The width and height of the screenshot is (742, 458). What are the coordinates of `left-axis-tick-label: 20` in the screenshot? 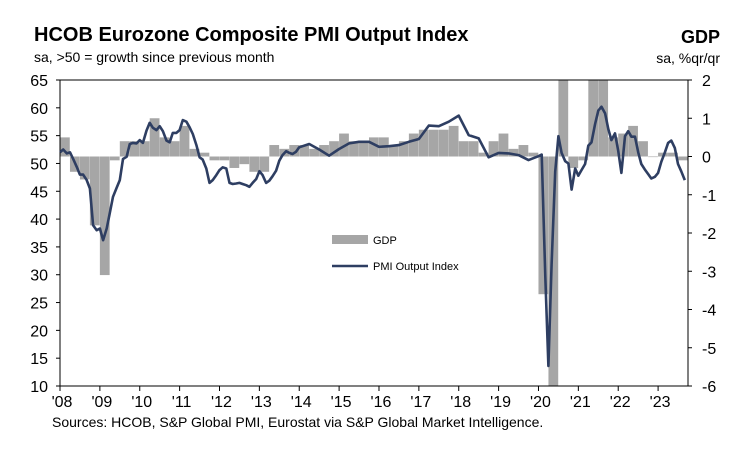 It's located at (39, 331).